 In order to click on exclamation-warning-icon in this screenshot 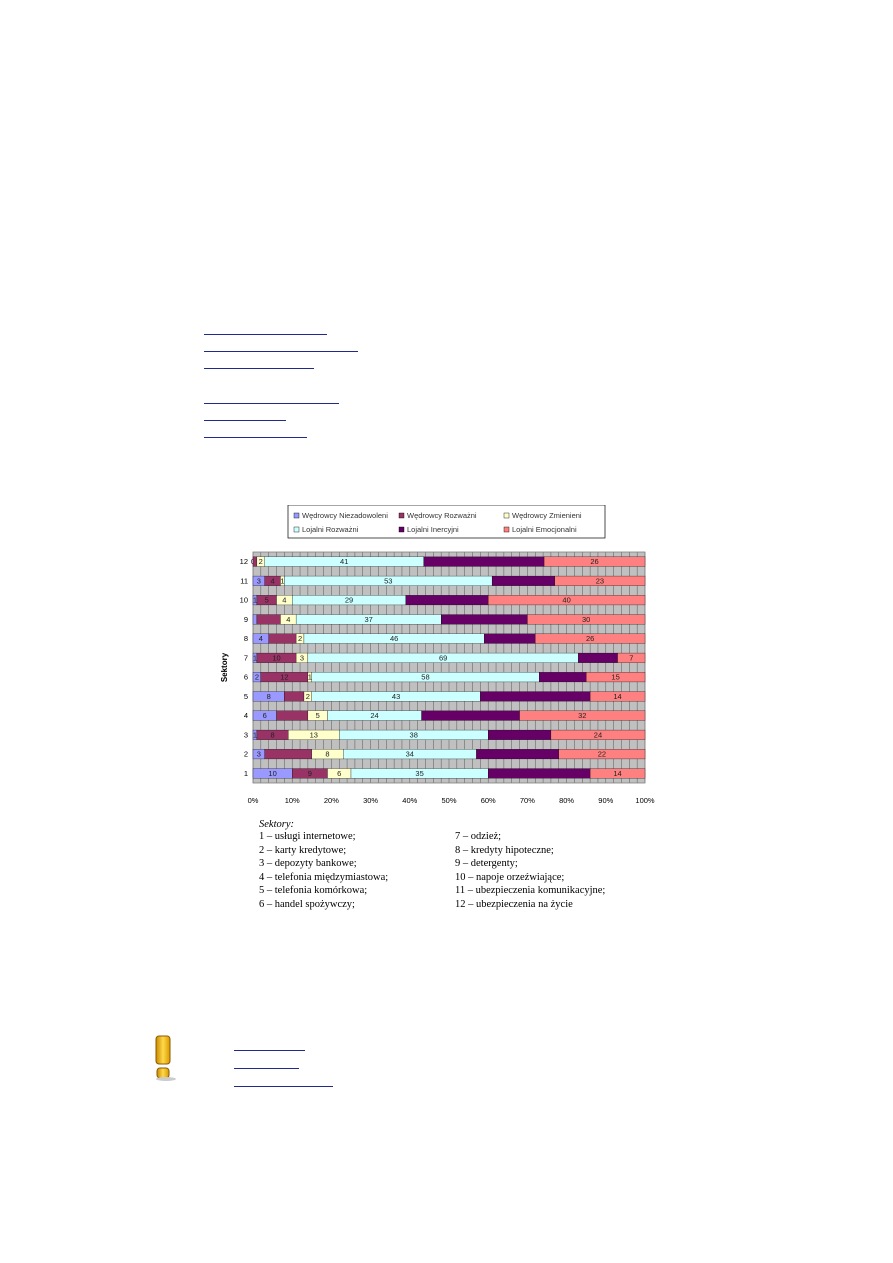, I will do `click(165, 1058)`.